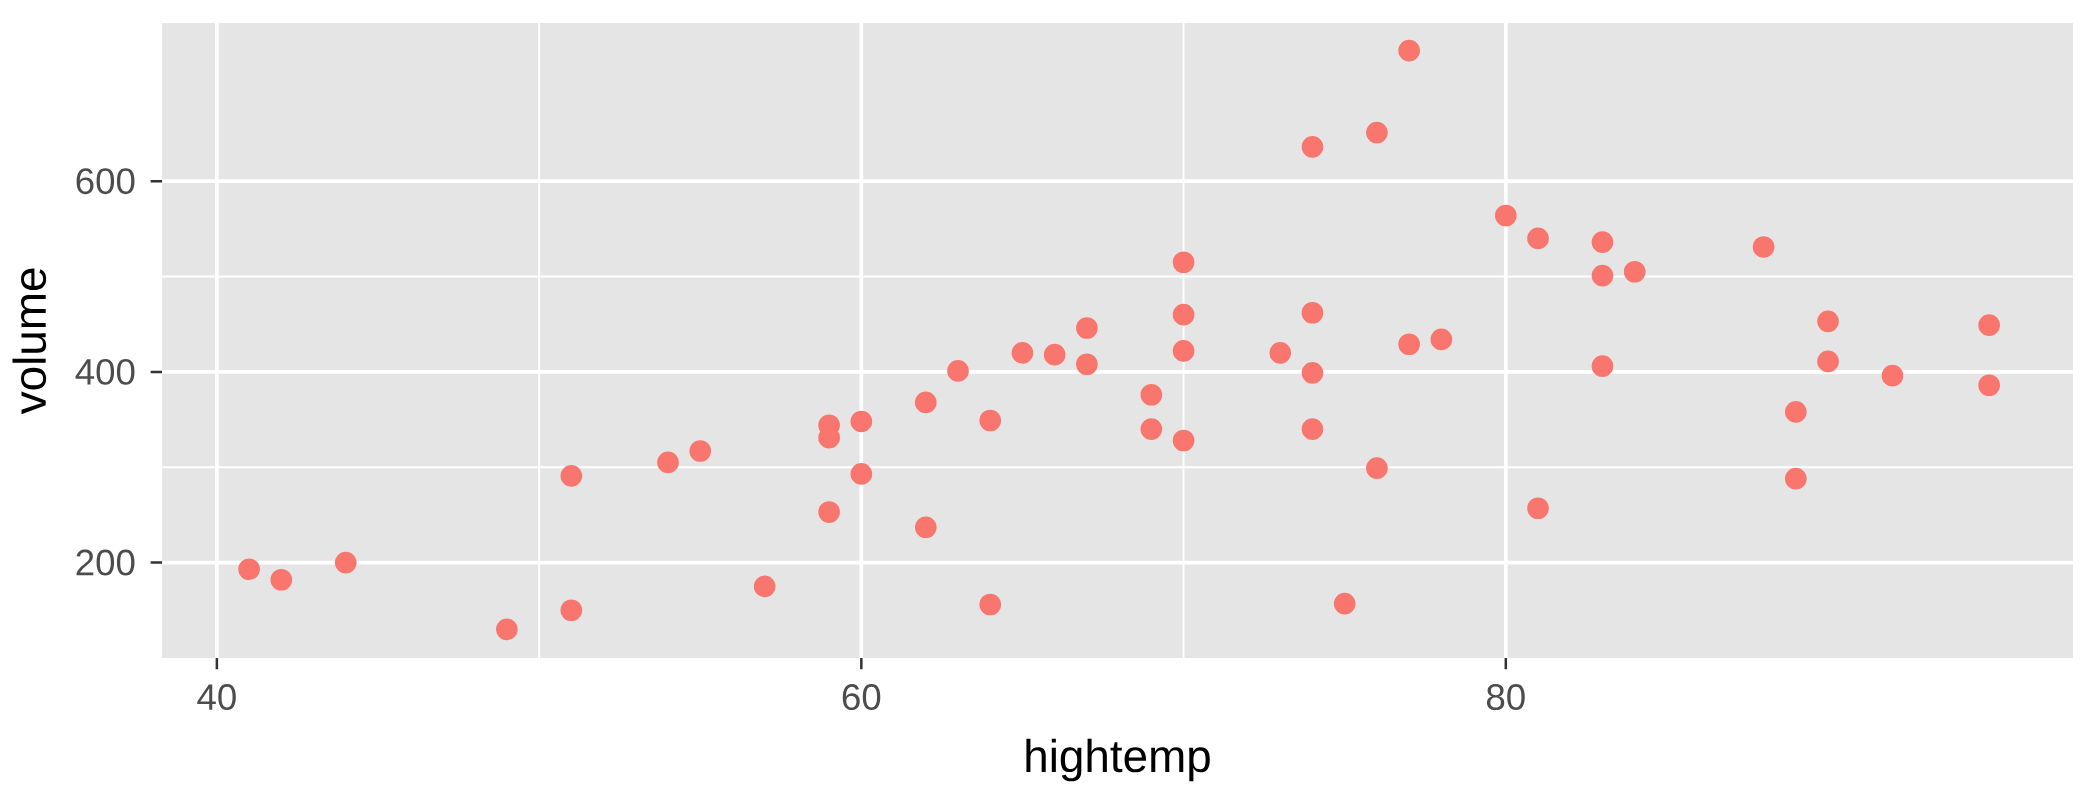  I want to click on x-tick-label: 60, so click(861, 697).